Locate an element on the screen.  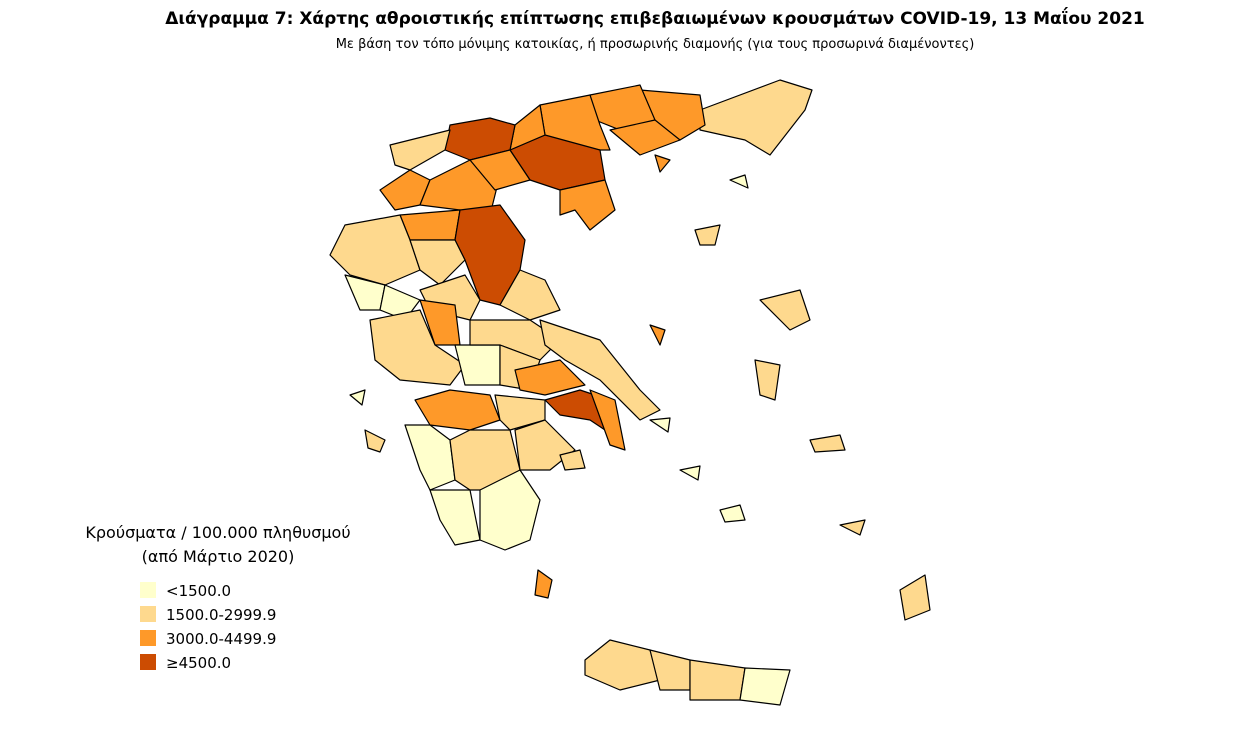
legend-label: 1500.0-2999.9 is located at coordinates (221, 615).